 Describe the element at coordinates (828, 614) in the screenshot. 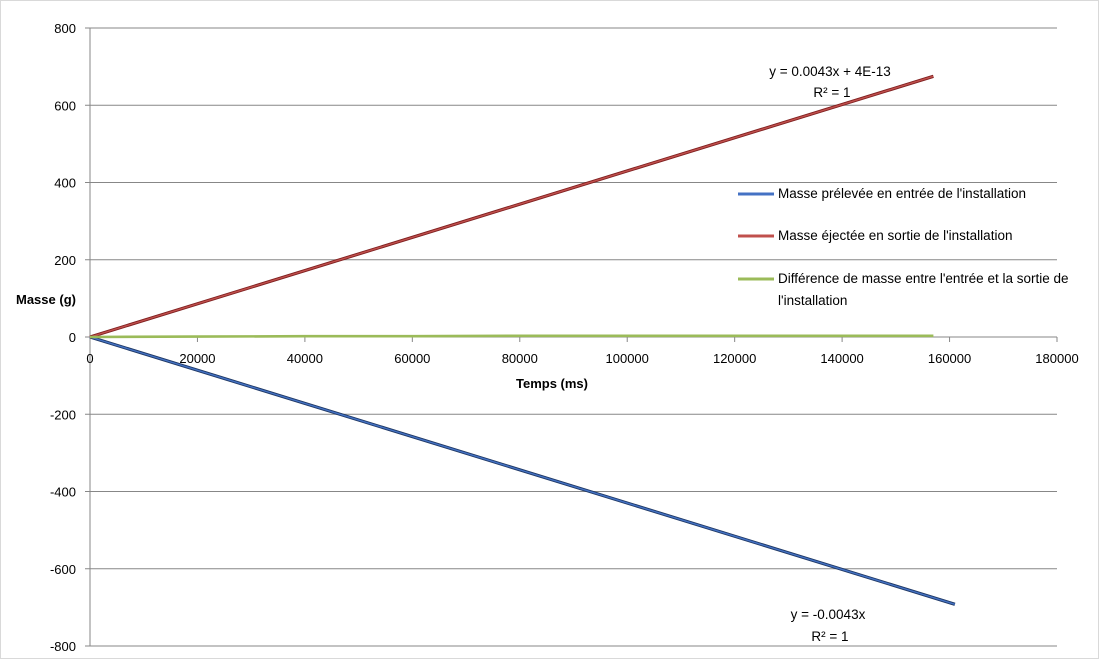

I see `trendline-equation: y = -0.0043x` at that location.